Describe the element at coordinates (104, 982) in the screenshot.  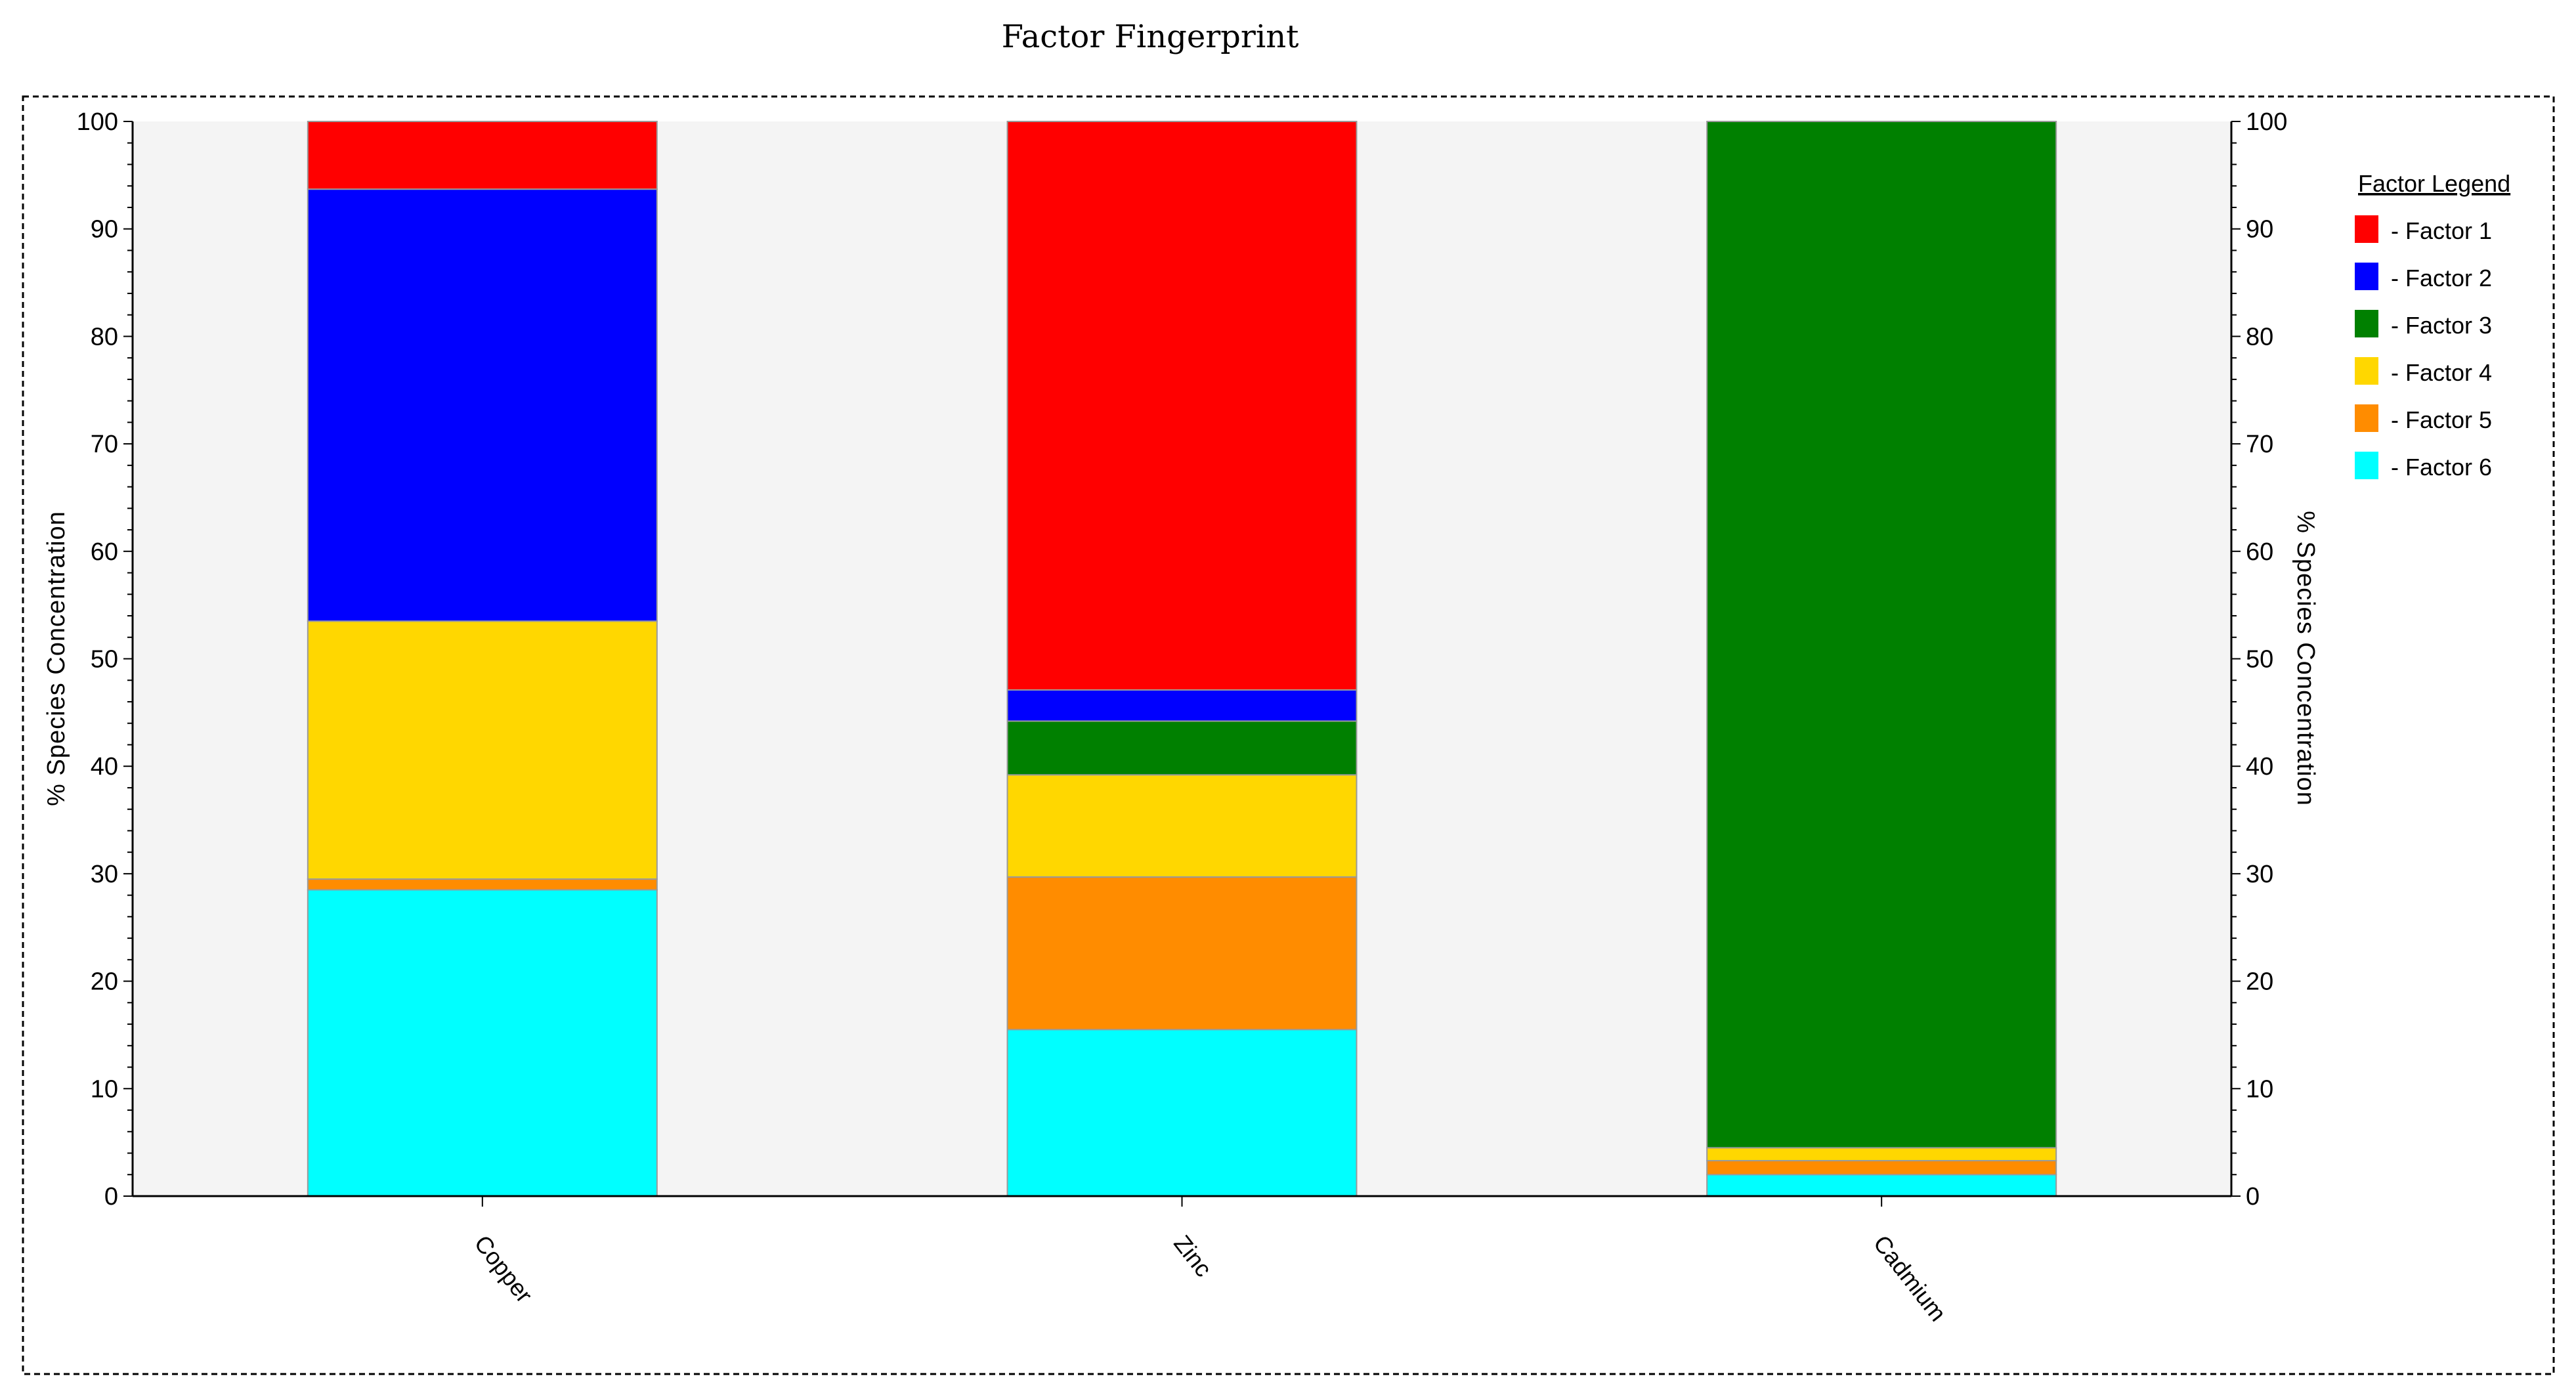
I see `y-tick-label-left: 20` at that location.